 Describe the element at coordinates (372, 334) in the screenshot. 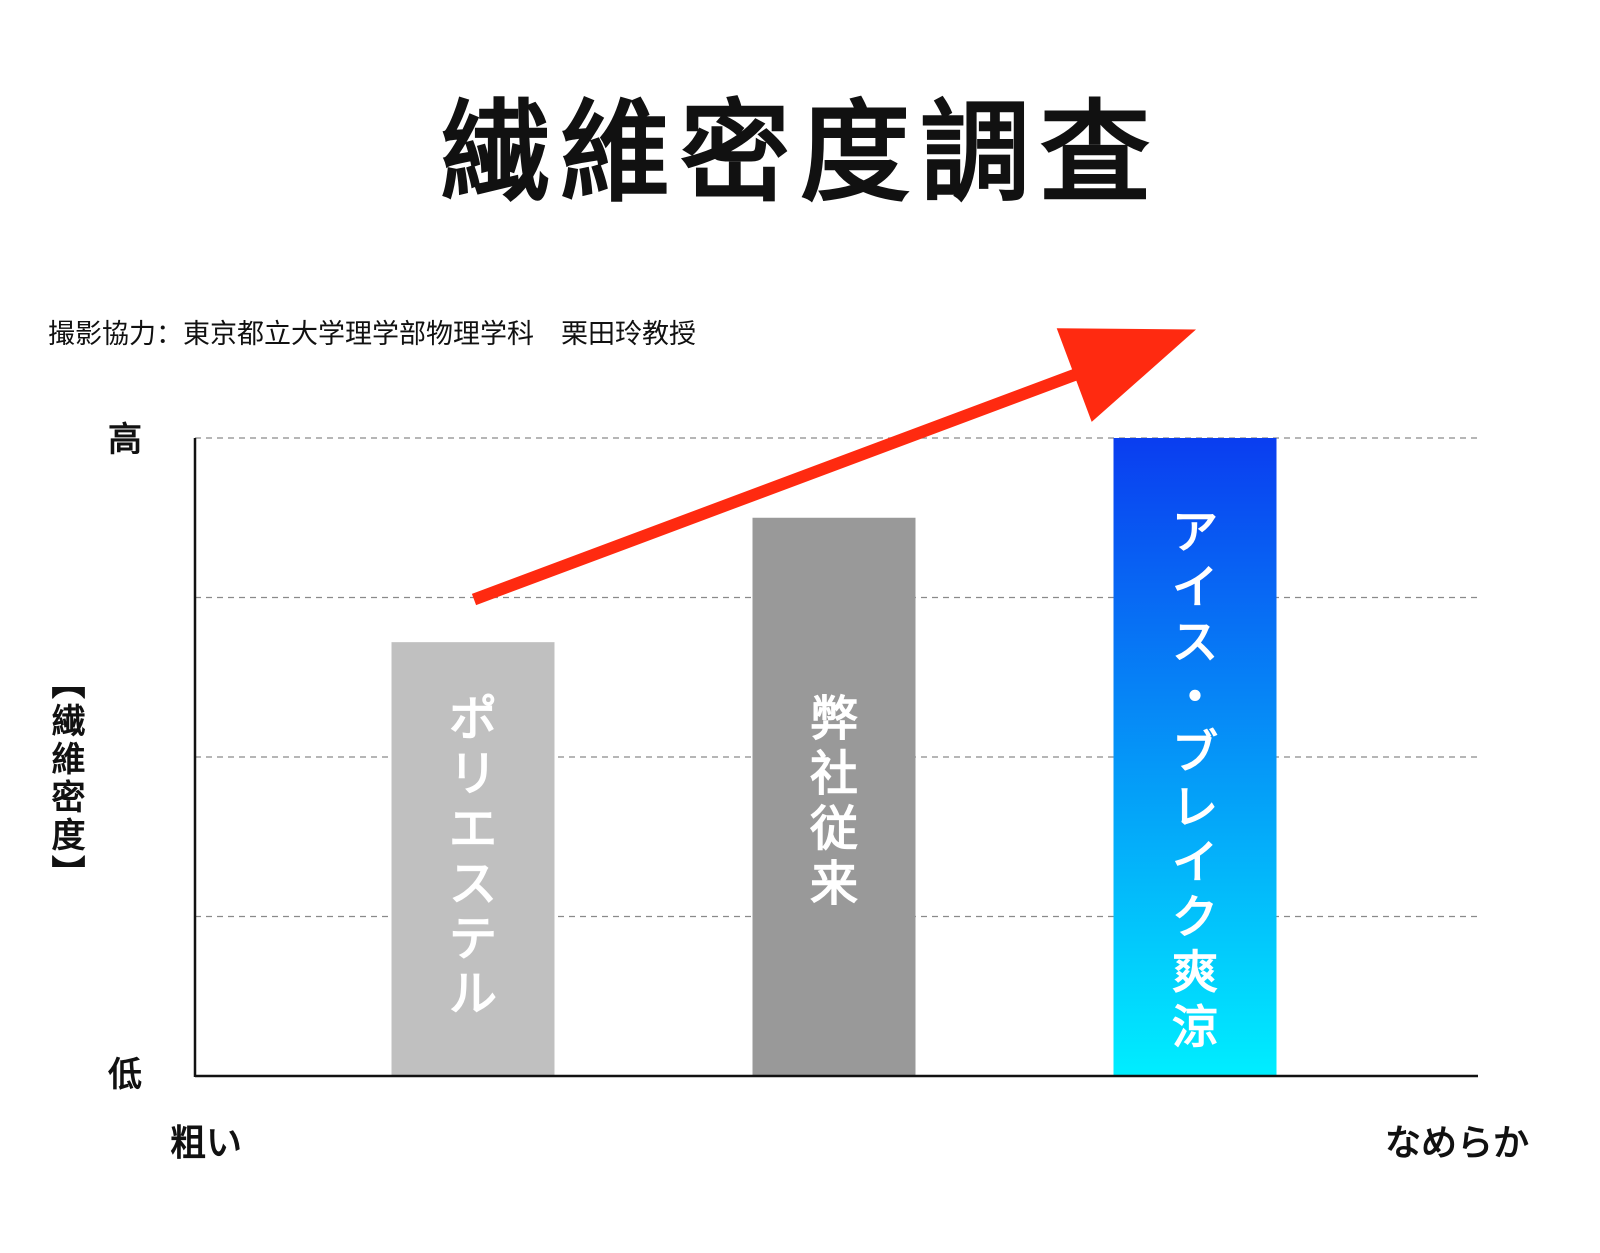

I see `credit-text: 撮影協力：東京都立大学理学部物理学科 栗田玲教授` at that location.